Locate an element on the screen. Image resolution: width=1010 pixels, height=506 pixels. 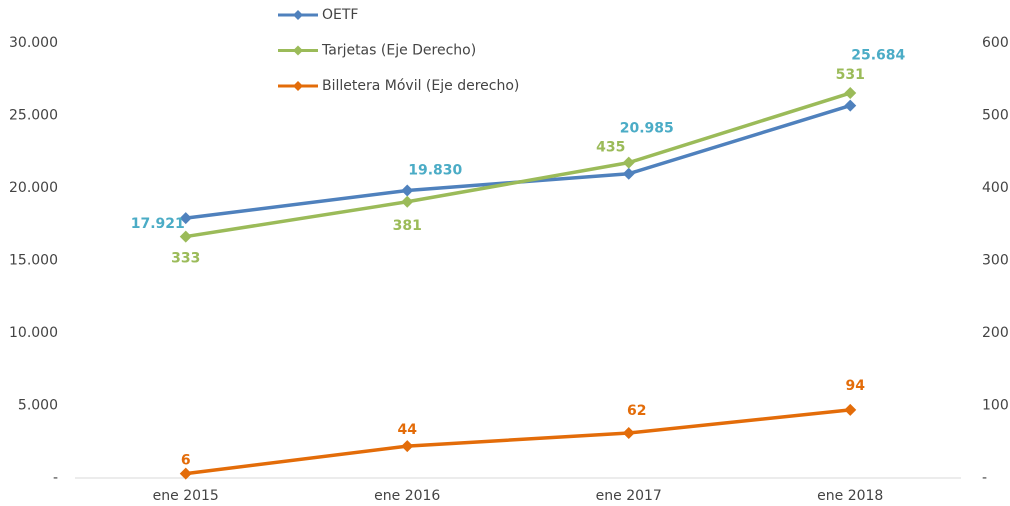
y2-tick-label: 200 is located at coordinates (995, 333).